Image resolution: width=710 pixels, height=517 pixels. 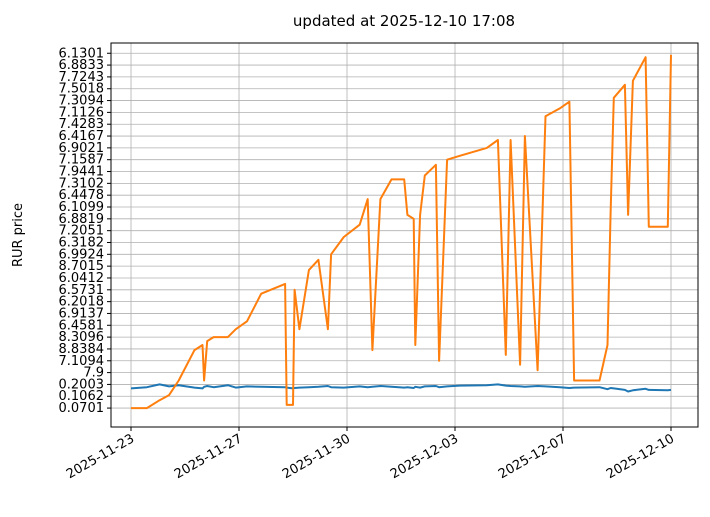 What do you see at coordinates (82, 65) in the screenshot?
I see `y-tick-label: 6.8833` at bounding box center [82, 65].